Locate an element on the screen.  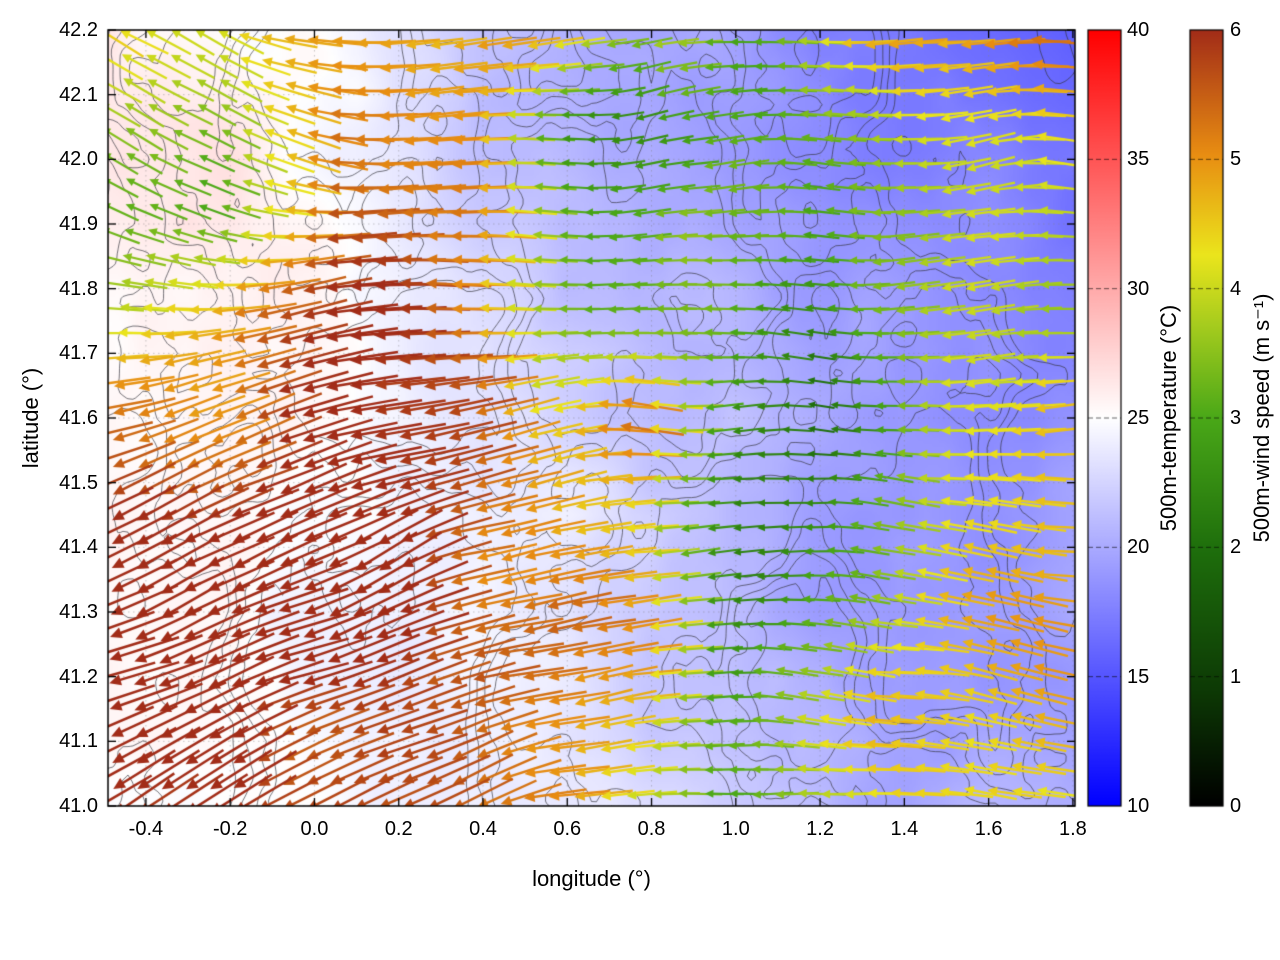
wind-colorbar-title: 500m-wind speed (m s⁻¹) is located at coordinates (1261, 418).